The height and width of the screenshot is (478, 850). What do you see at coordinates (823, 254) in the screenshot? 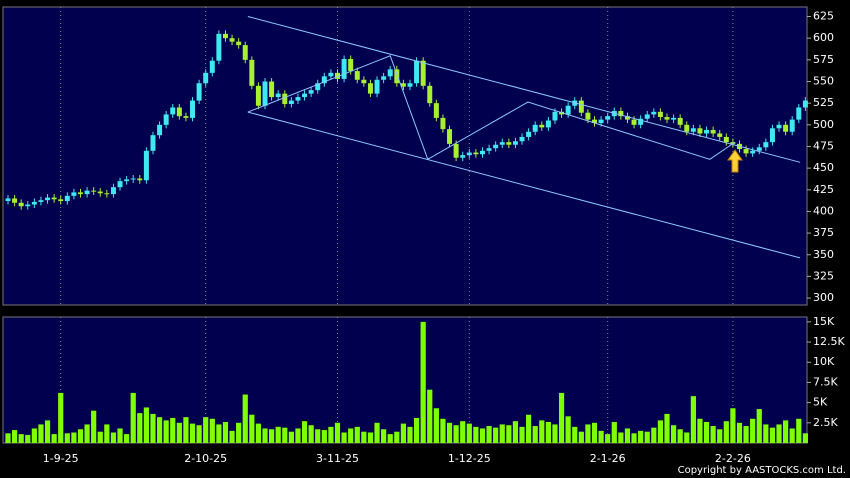
I see `y-tick-label: 350` at bounding box center [823, 254].